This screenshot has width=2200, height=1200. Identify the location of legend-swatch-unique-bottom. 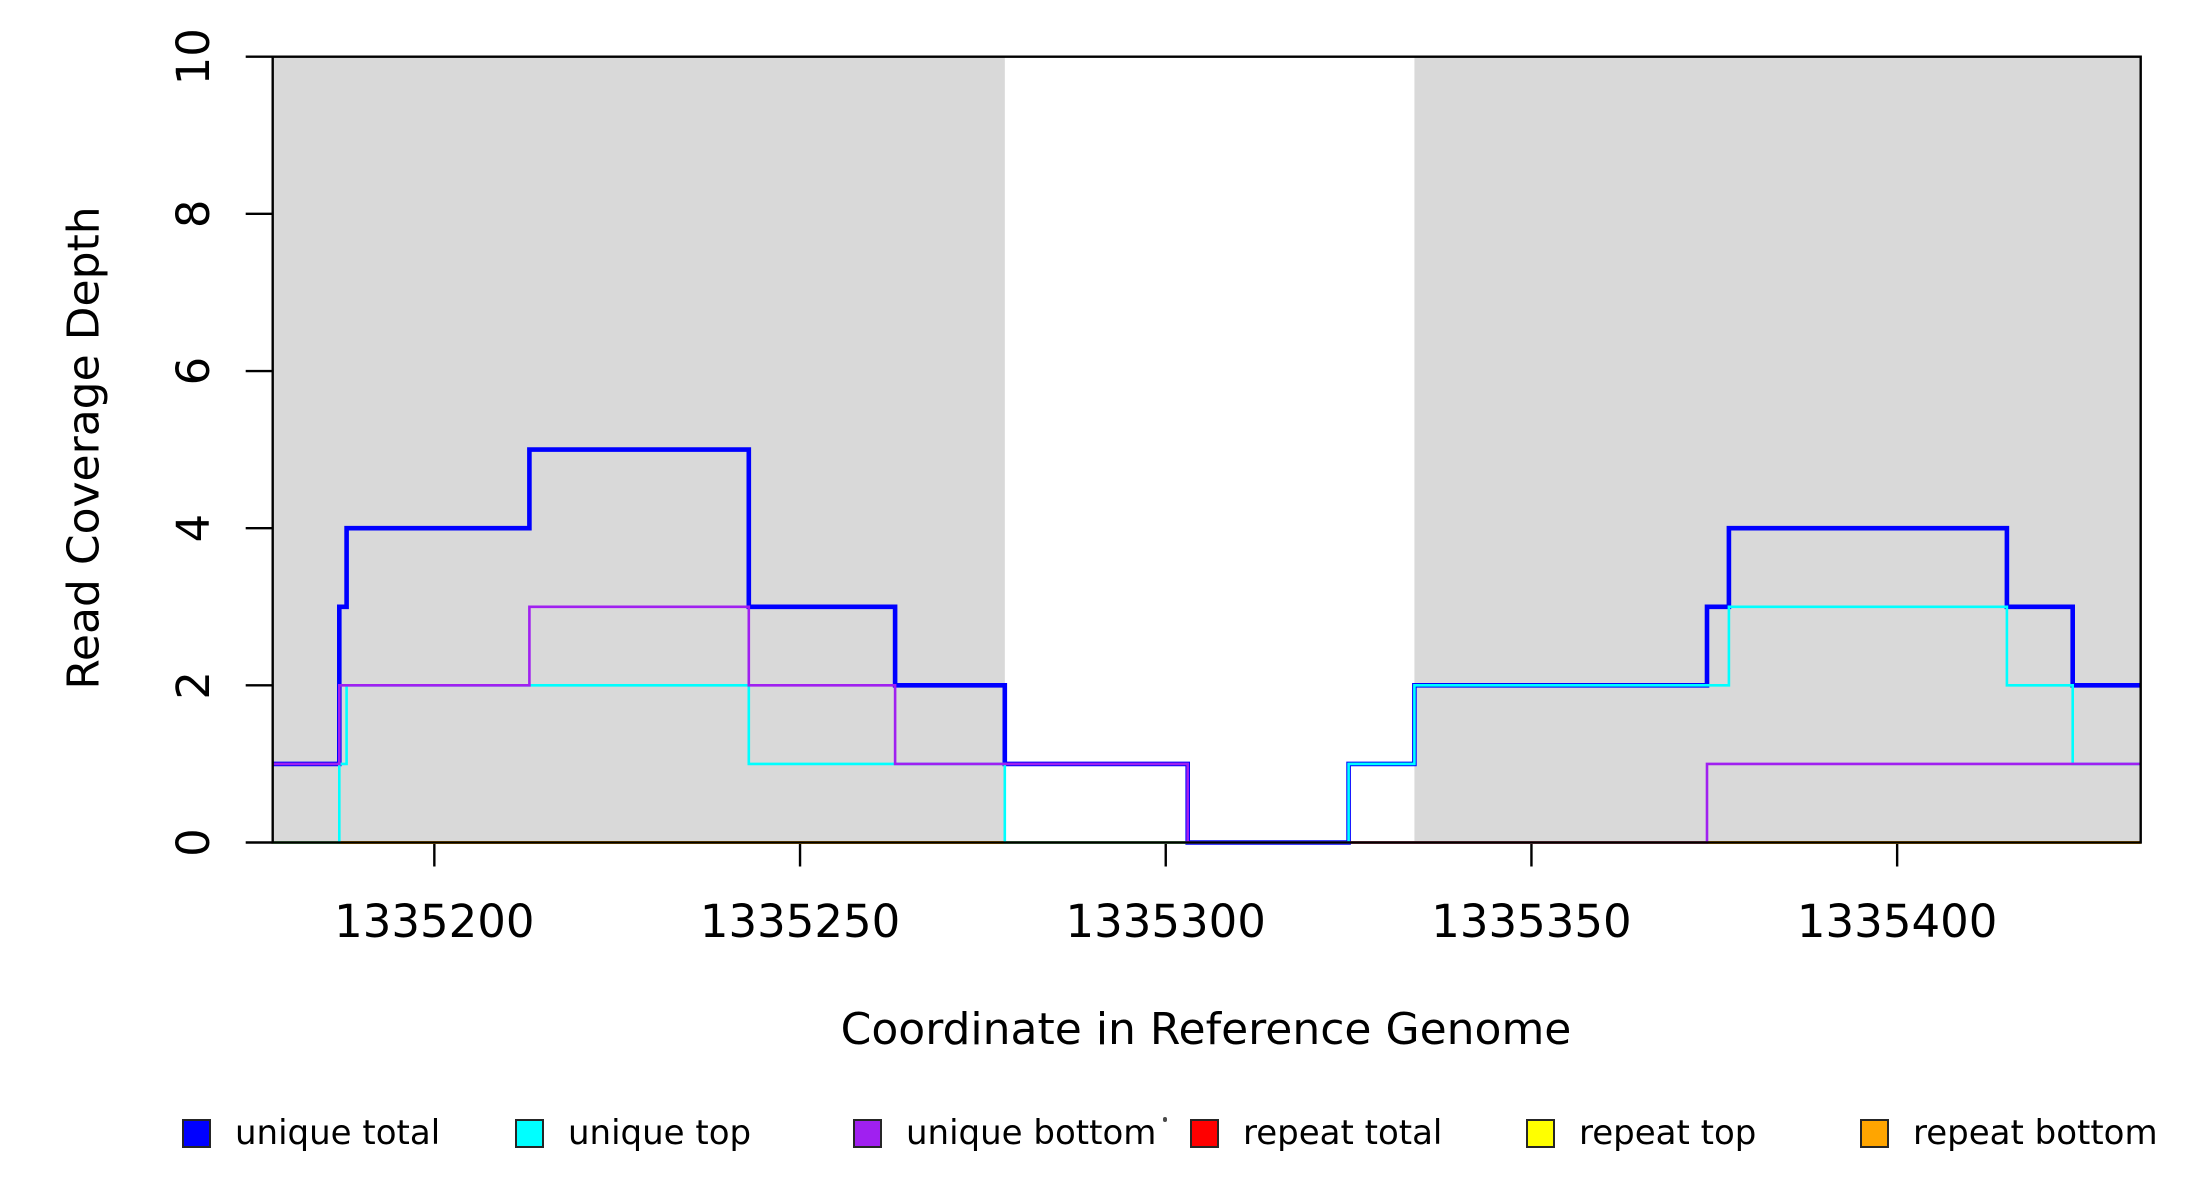
(867, 1133).